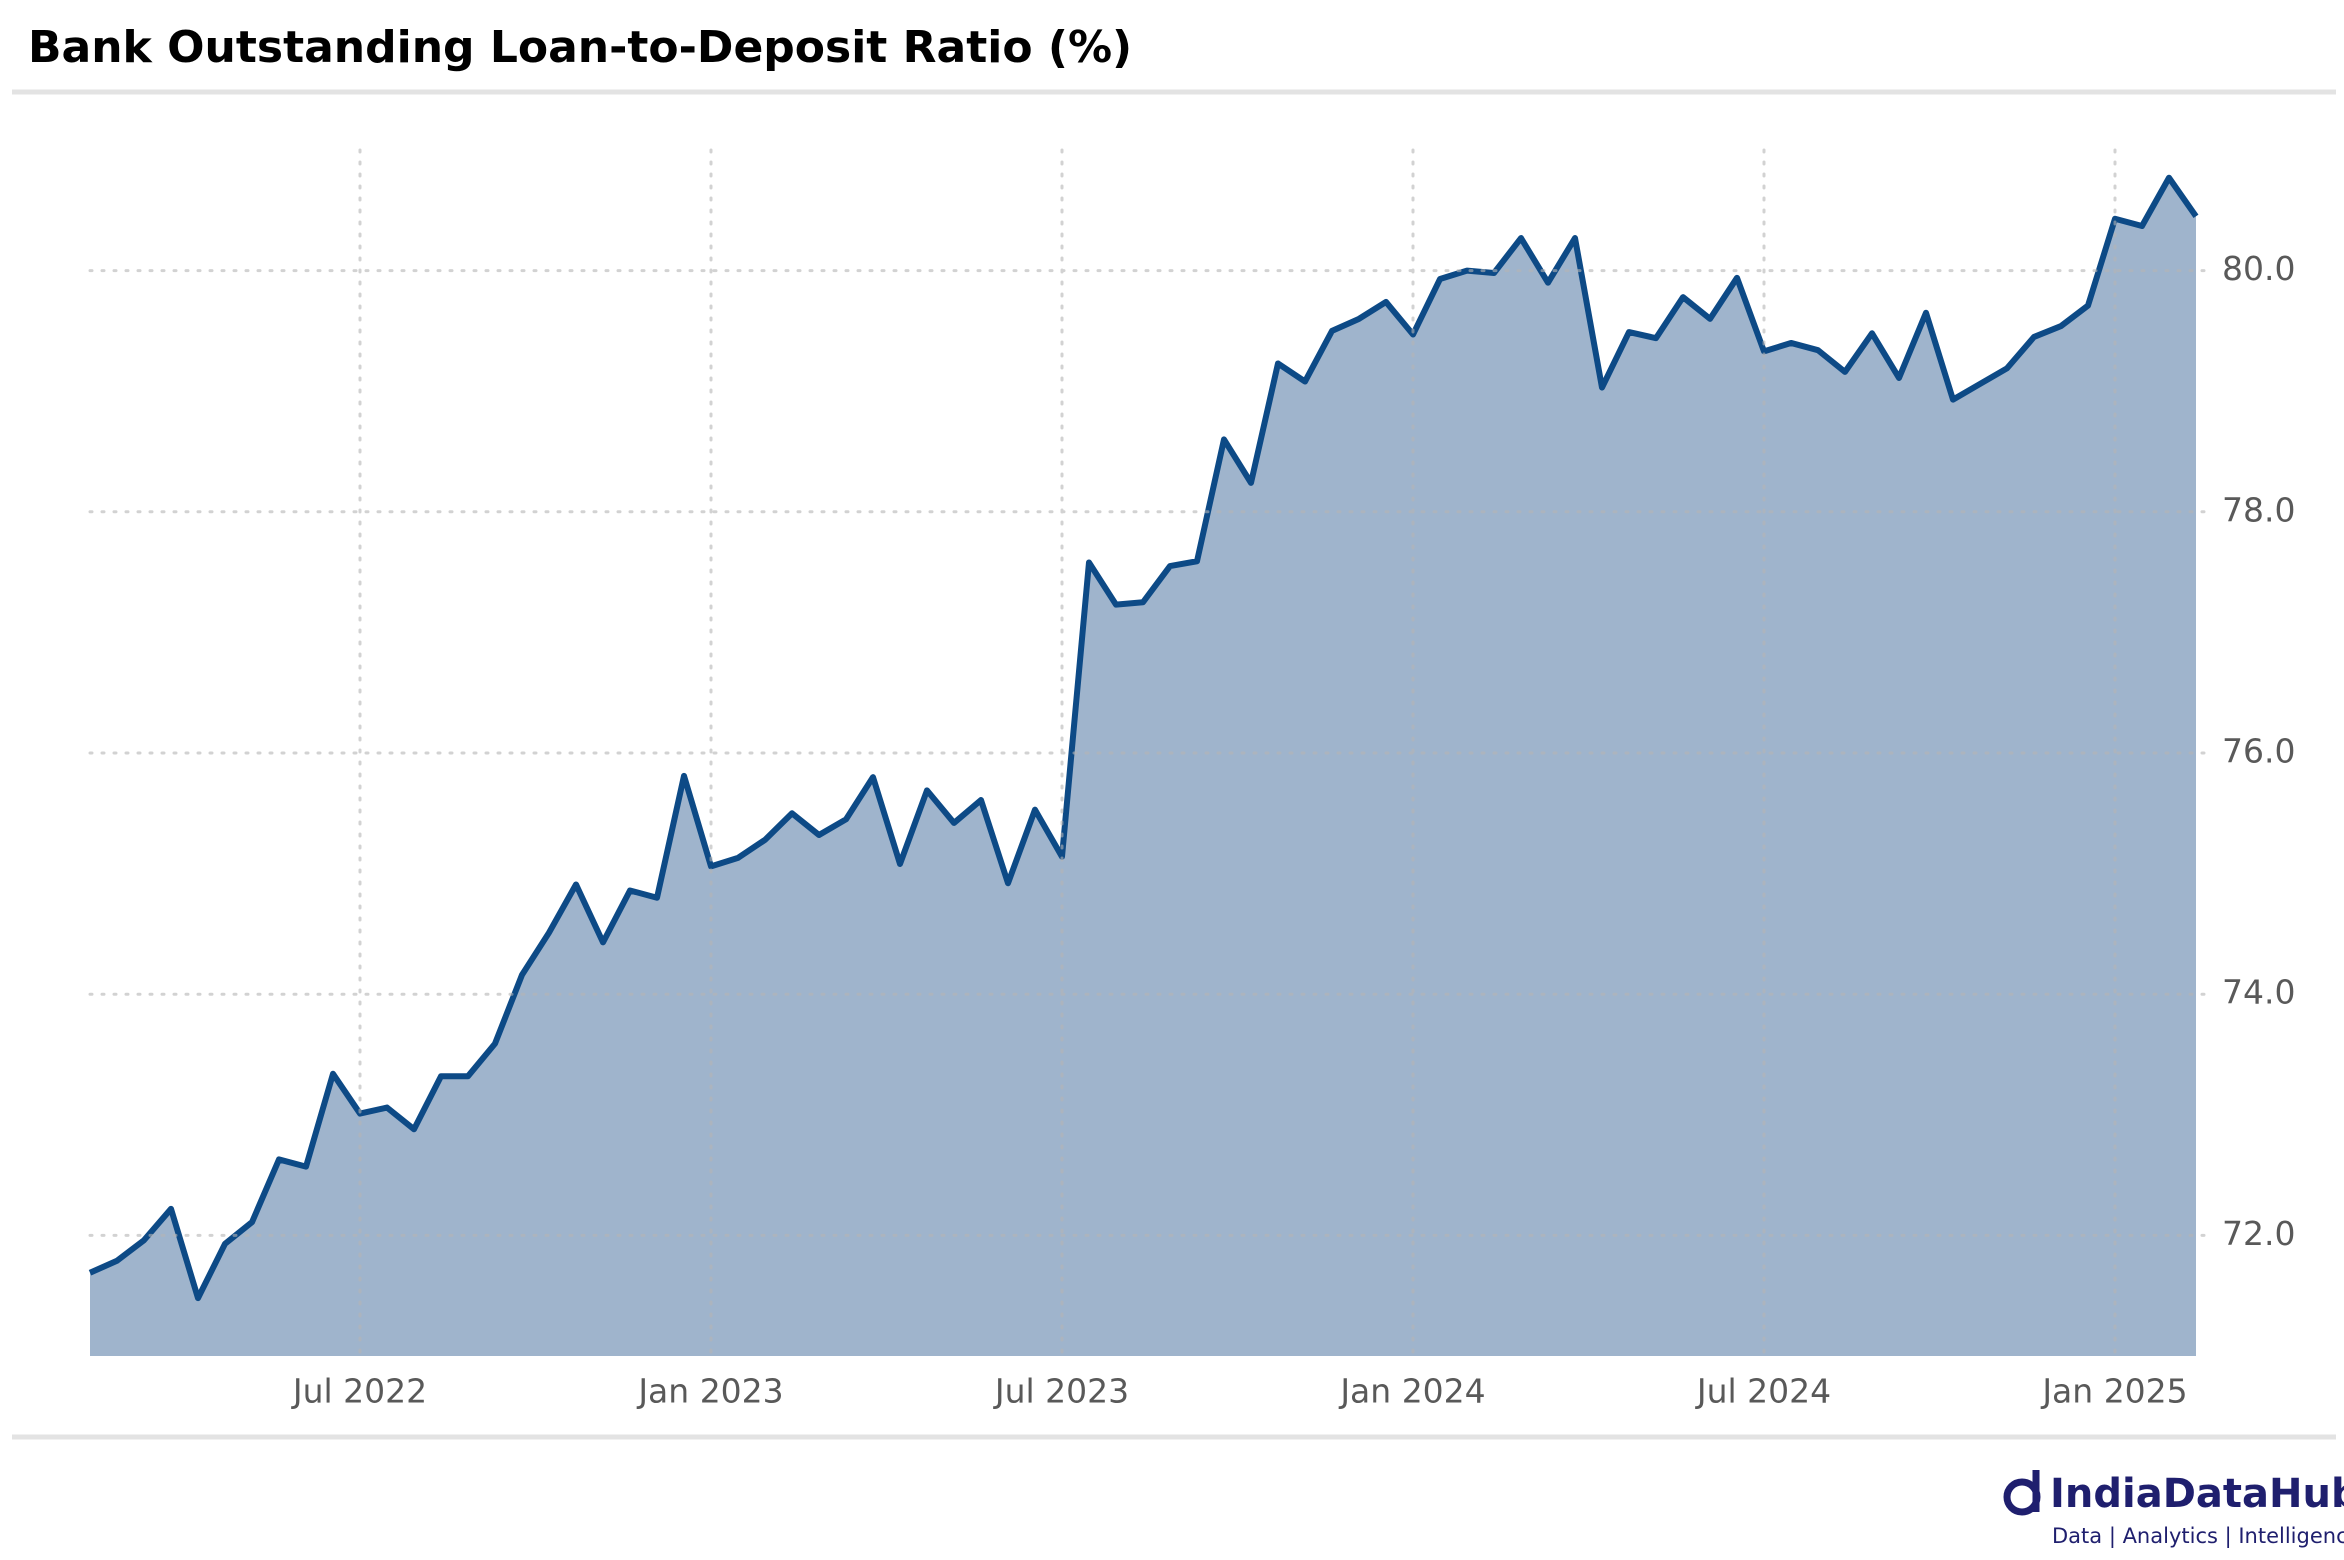 The height and width of the screenshot is (1560, 2344). What do you see at coordinates (2198, 1536) in the screenshot?
I see `logo-tagline: Data | Analytics | Intelligence` at bounding box center [2198, 1536].